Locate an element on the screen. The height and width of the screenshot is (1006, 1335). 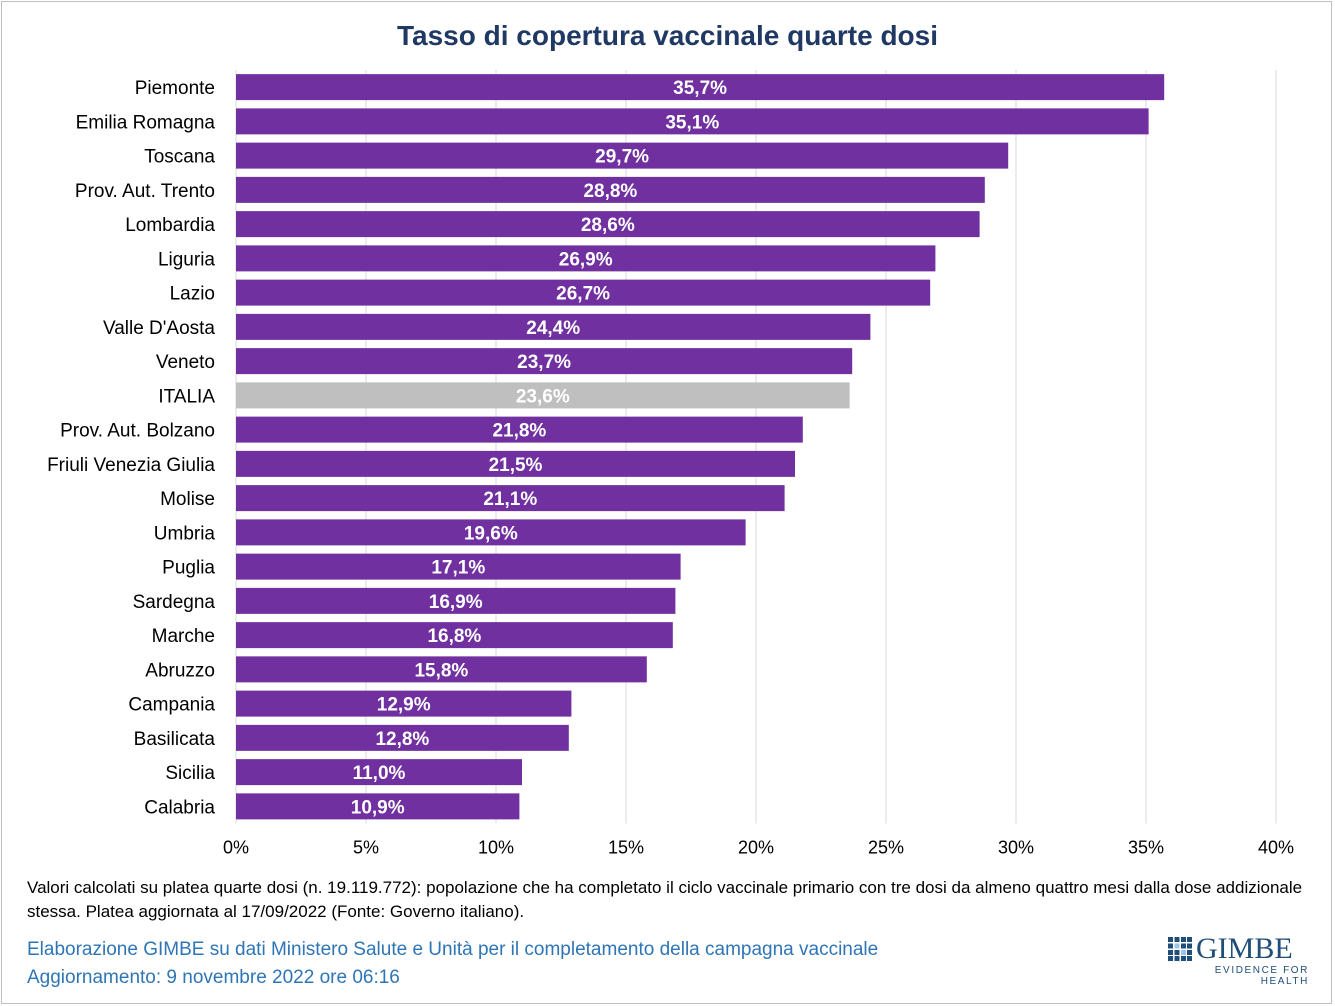
data-label: 26,9% is located at coordinates (586, 259).